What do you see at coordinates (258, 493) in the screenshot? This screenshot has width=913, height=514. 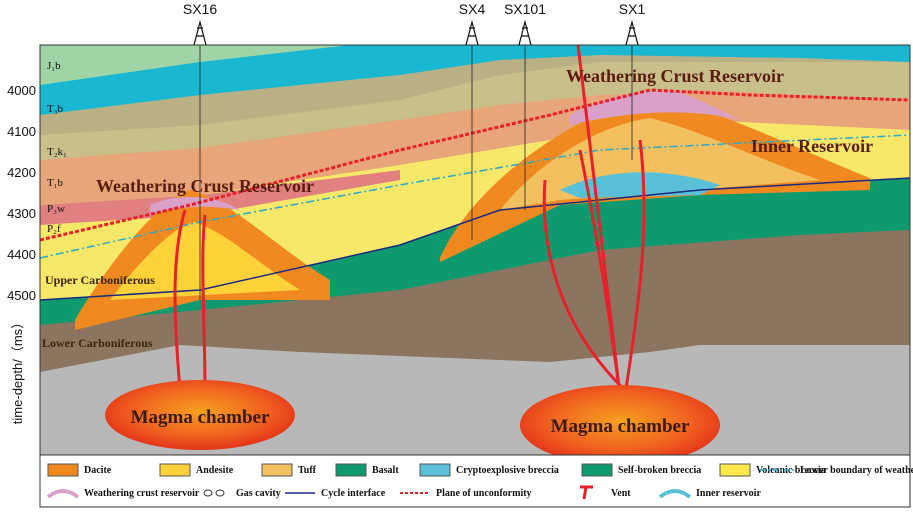 I see `legend-label: Gas cavity` at bounding box center [258, 493].